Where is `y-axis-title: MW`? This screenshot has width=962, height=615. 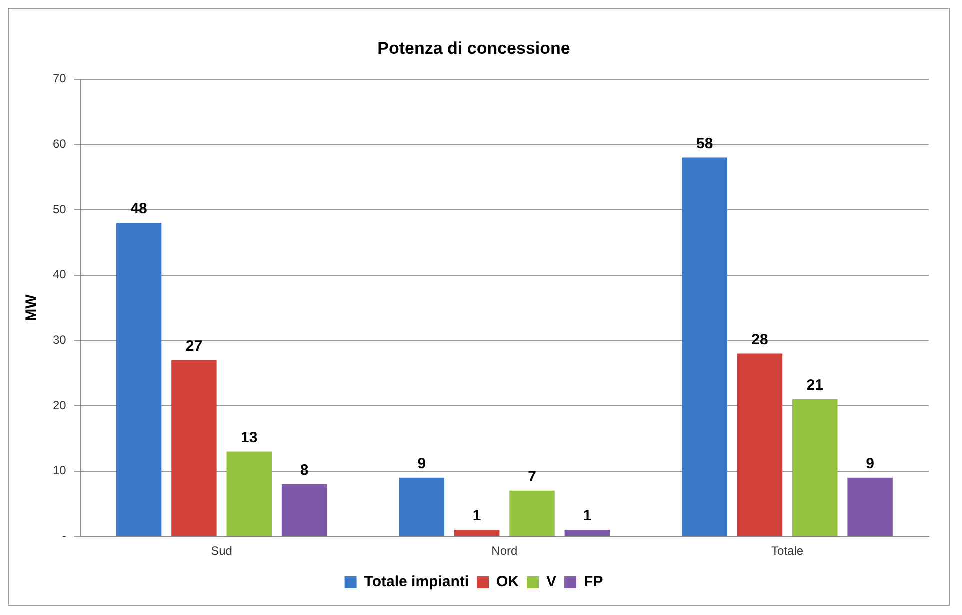
y-axis-title: MW is located at coordinates (31, 308).